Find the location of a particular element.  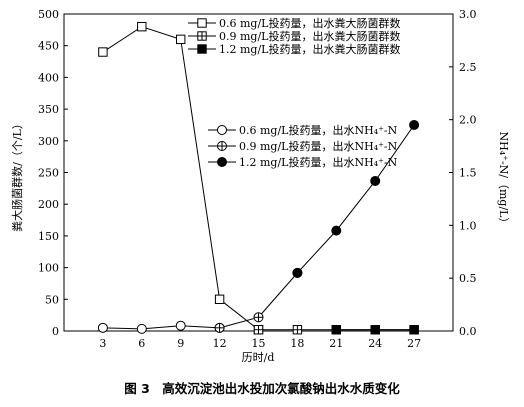

y-axis-label-right: NH₄⁺-N/（mg/L） is located at coordinates (503, 180).